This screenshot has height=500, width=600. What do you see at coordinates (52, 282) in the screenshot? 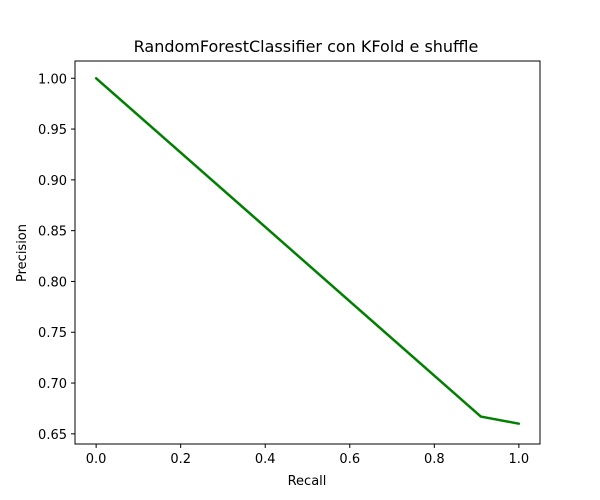
I see `y-tick-label: 0.80` at bounding box center [52, 282].